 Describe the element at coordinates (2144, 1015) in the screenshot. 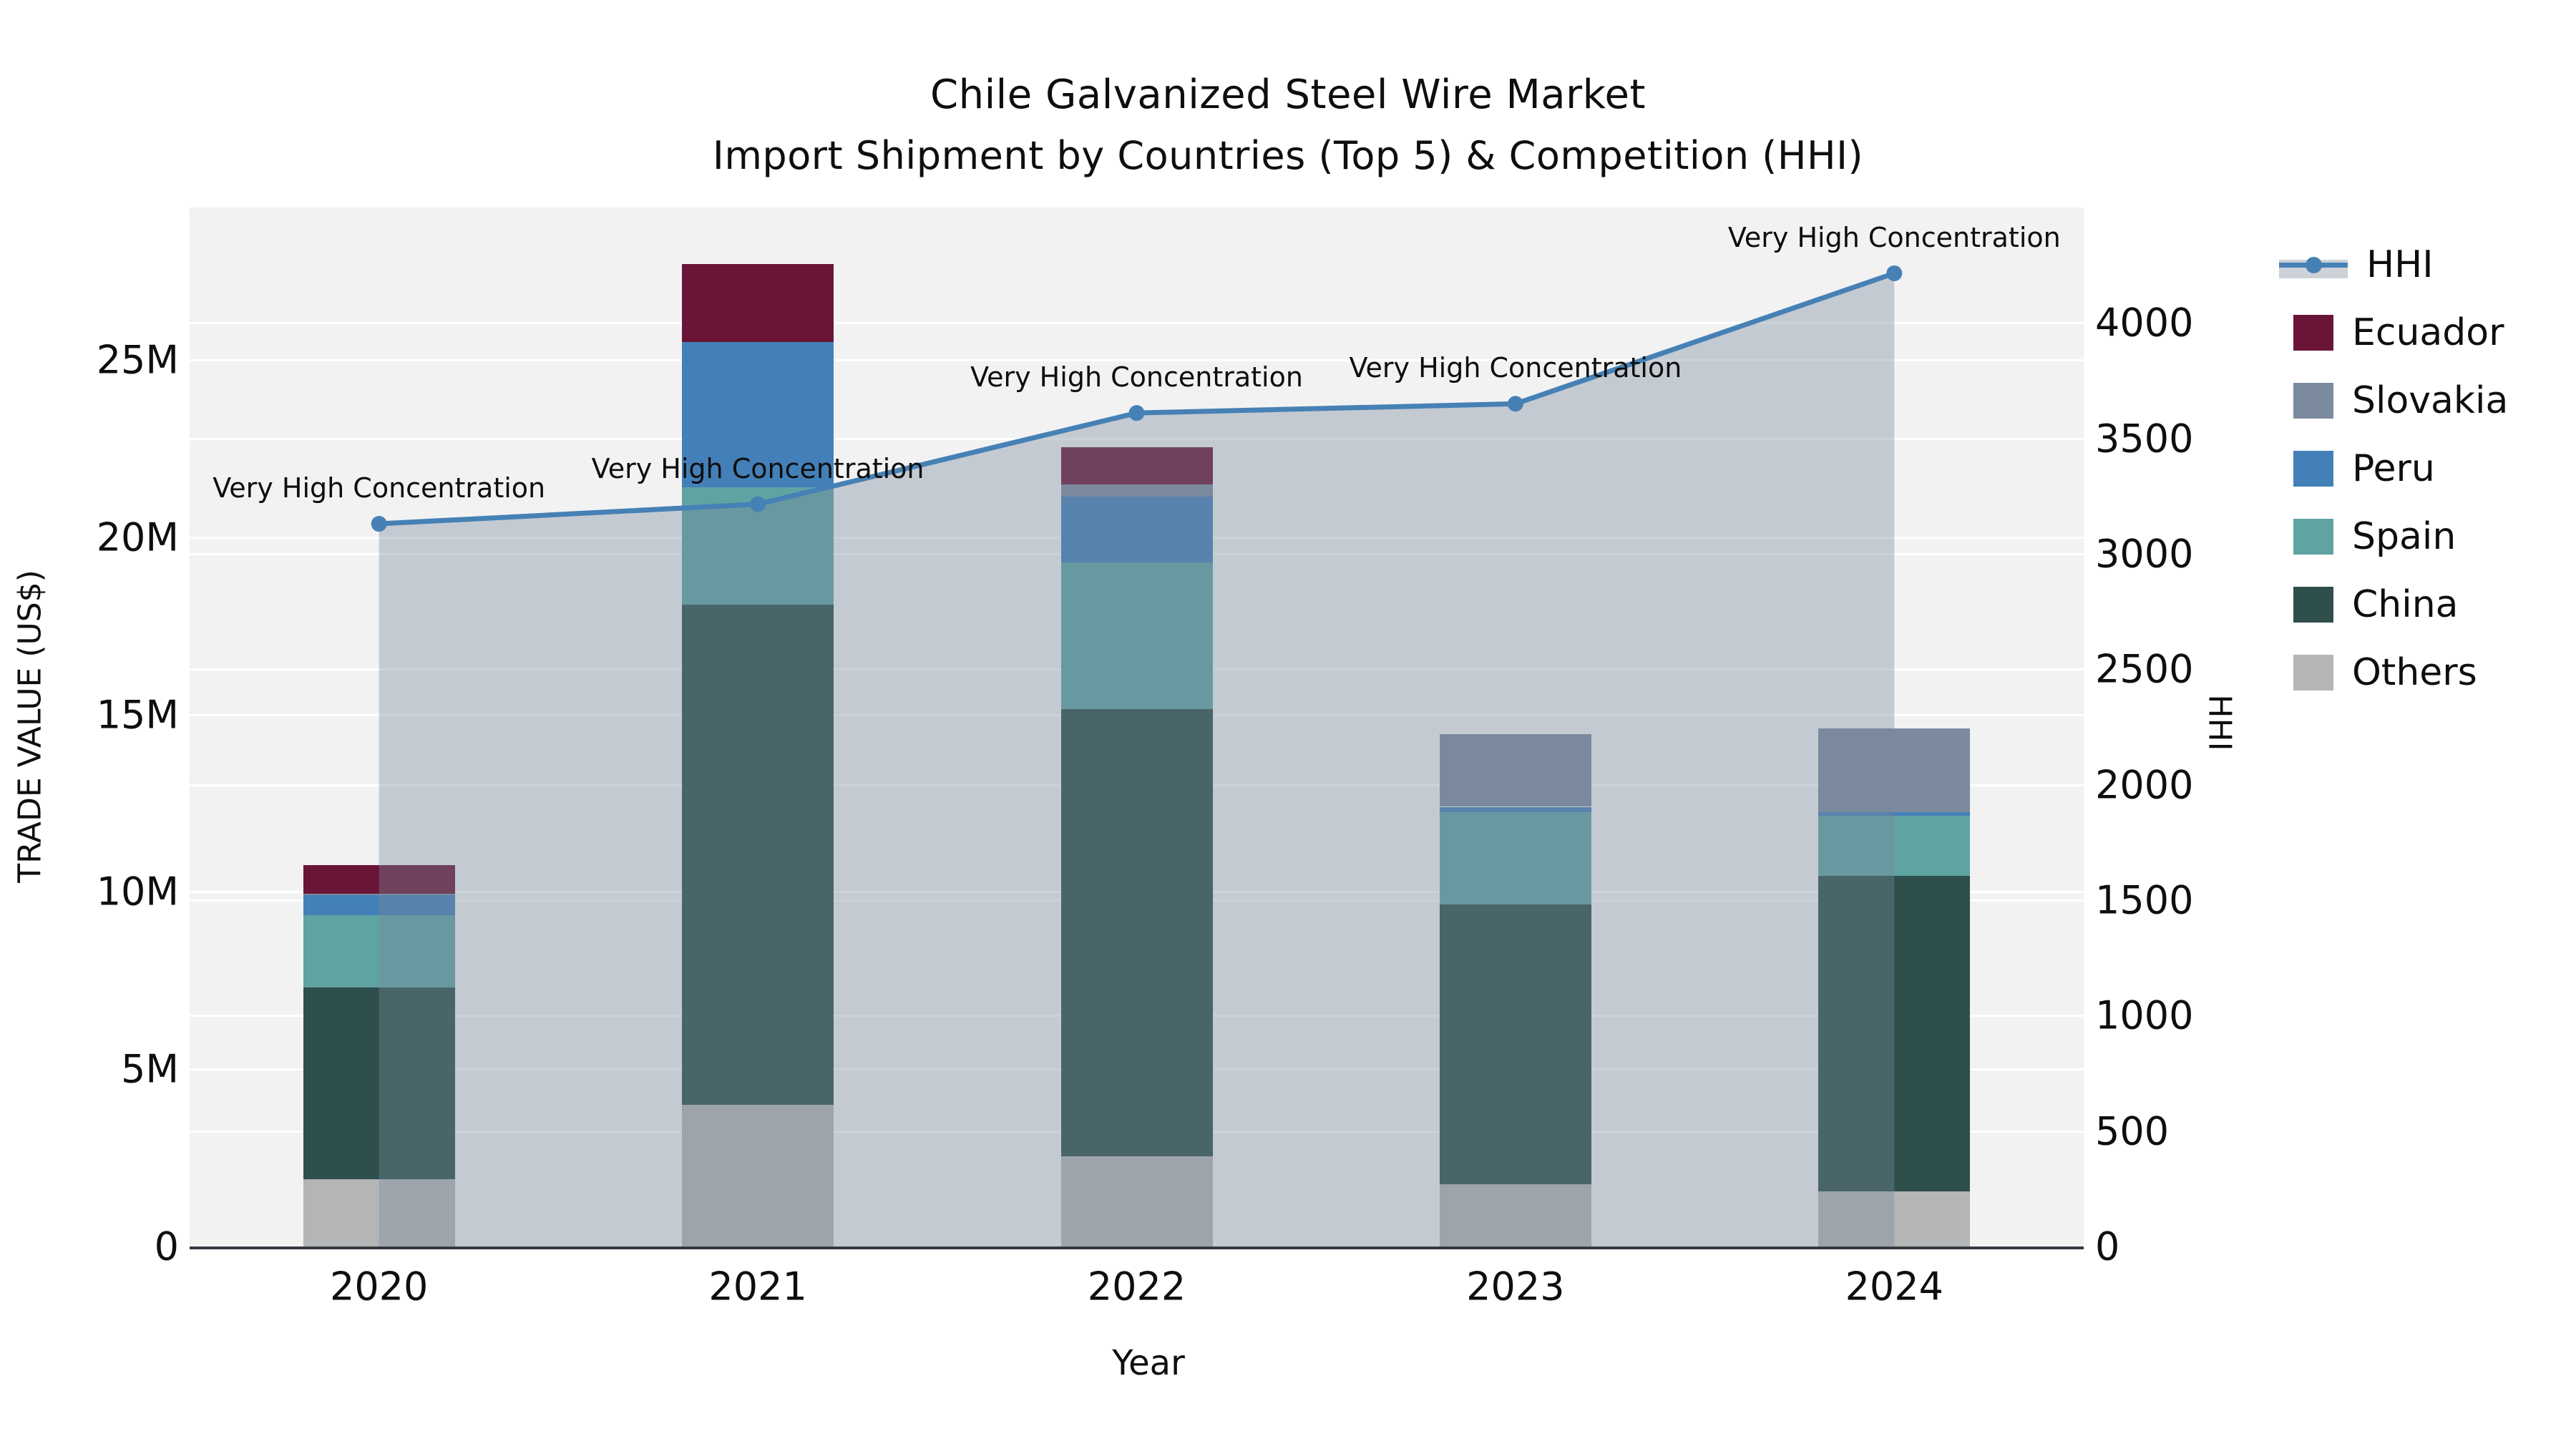

I see `y-right-tick-1000: 1000` at that location.